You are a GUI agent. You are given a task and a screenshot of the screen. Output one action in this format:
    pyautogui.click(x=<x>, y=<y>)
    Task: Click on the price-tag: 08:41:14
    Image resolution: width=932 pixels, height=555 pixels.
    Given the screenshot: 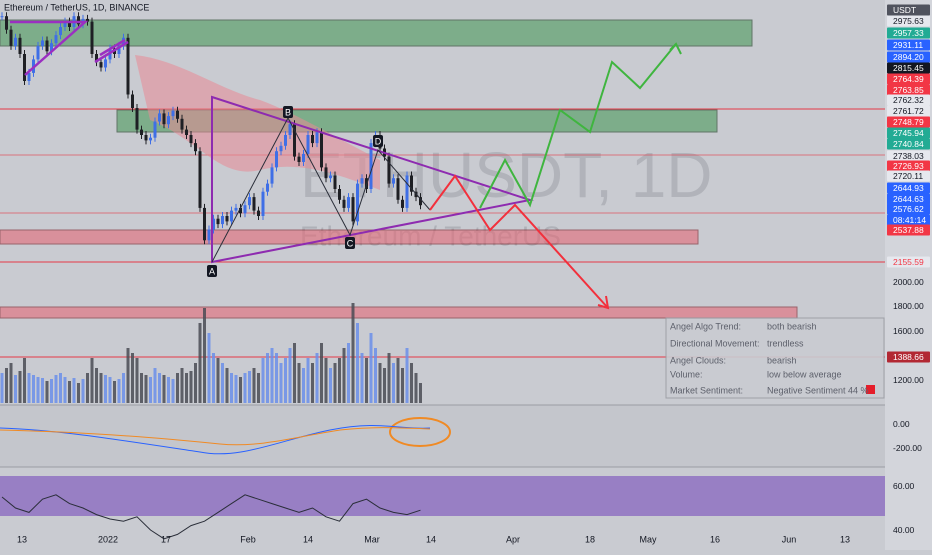 What is the action you would take?
    pyautogui.click(x=909, y=220)
    